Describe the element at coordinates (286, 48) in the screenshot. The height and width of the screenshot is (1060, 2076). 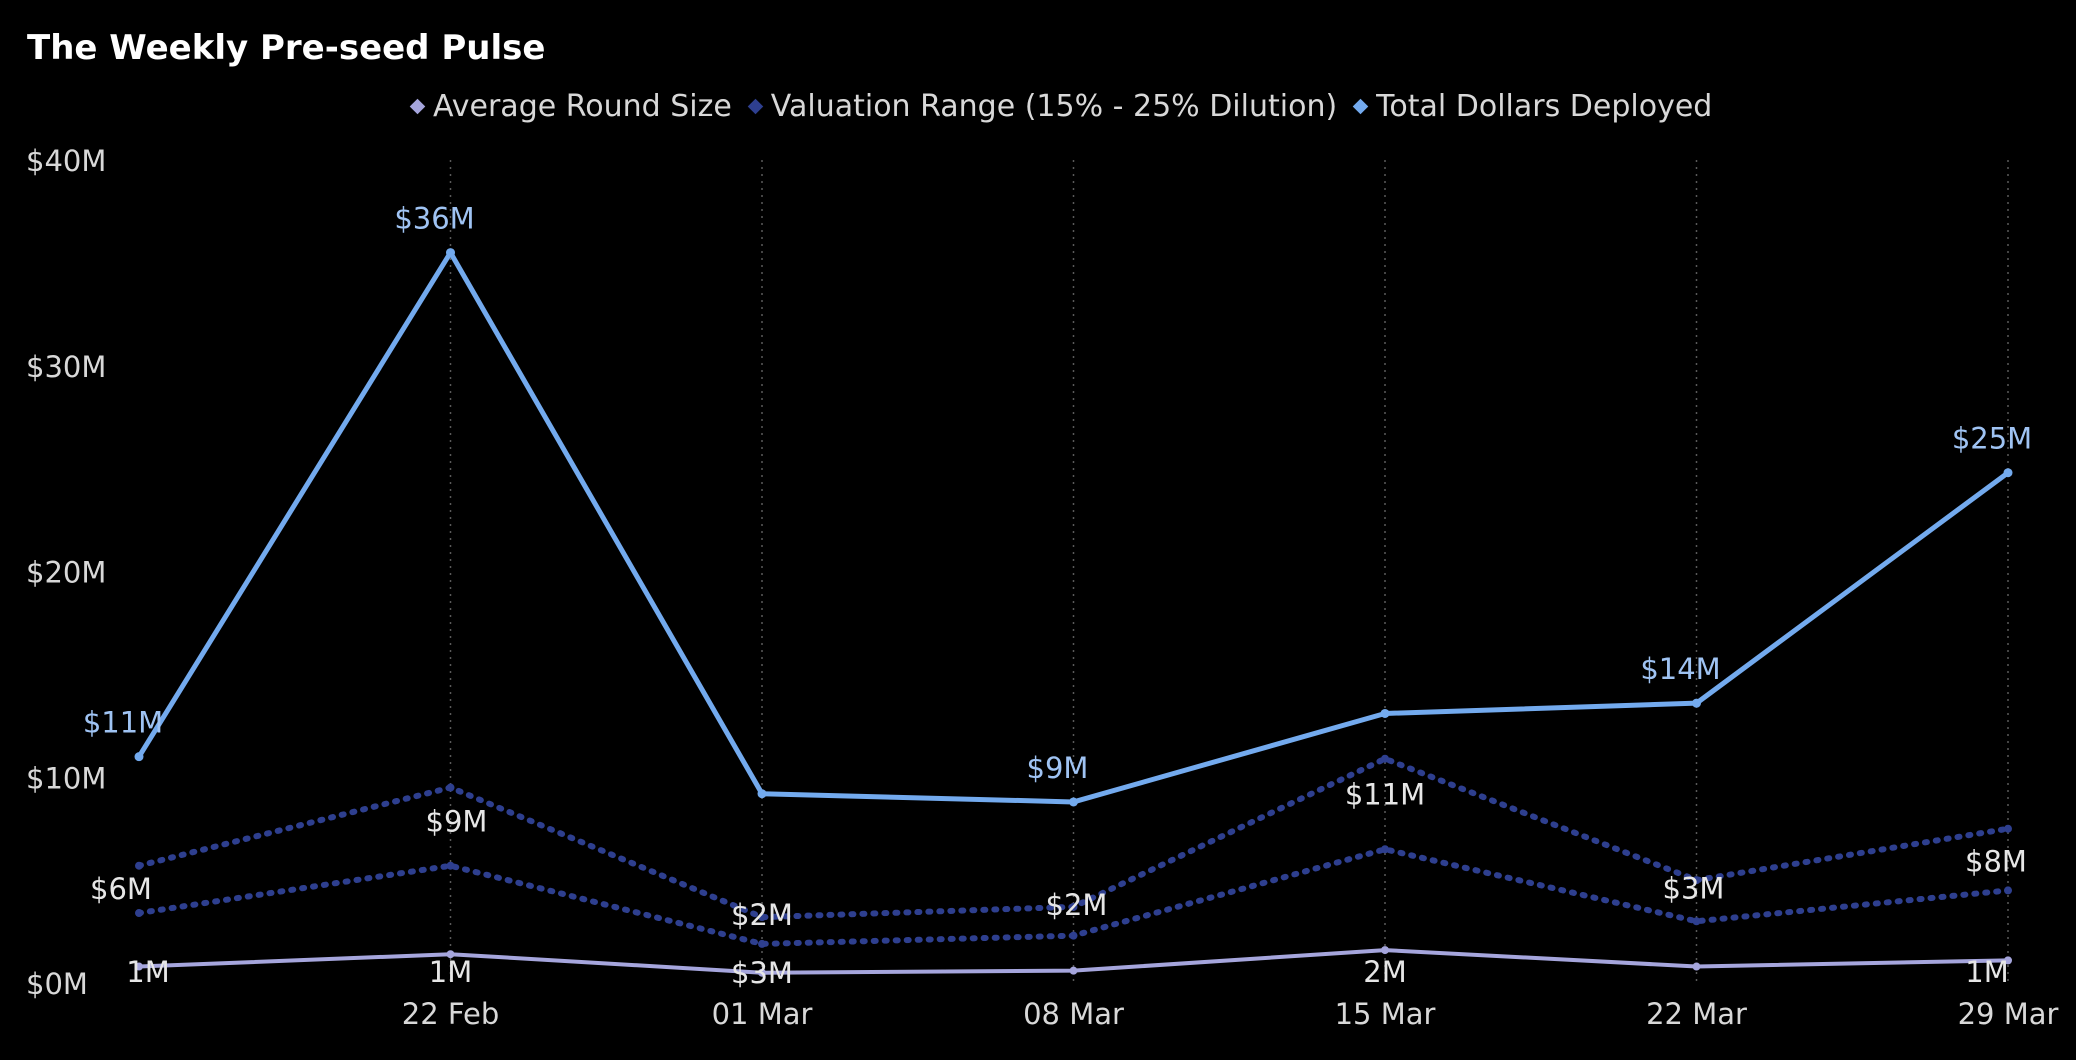
I see `chart-title: The Weekly Pre-seed Pulse` at that location.